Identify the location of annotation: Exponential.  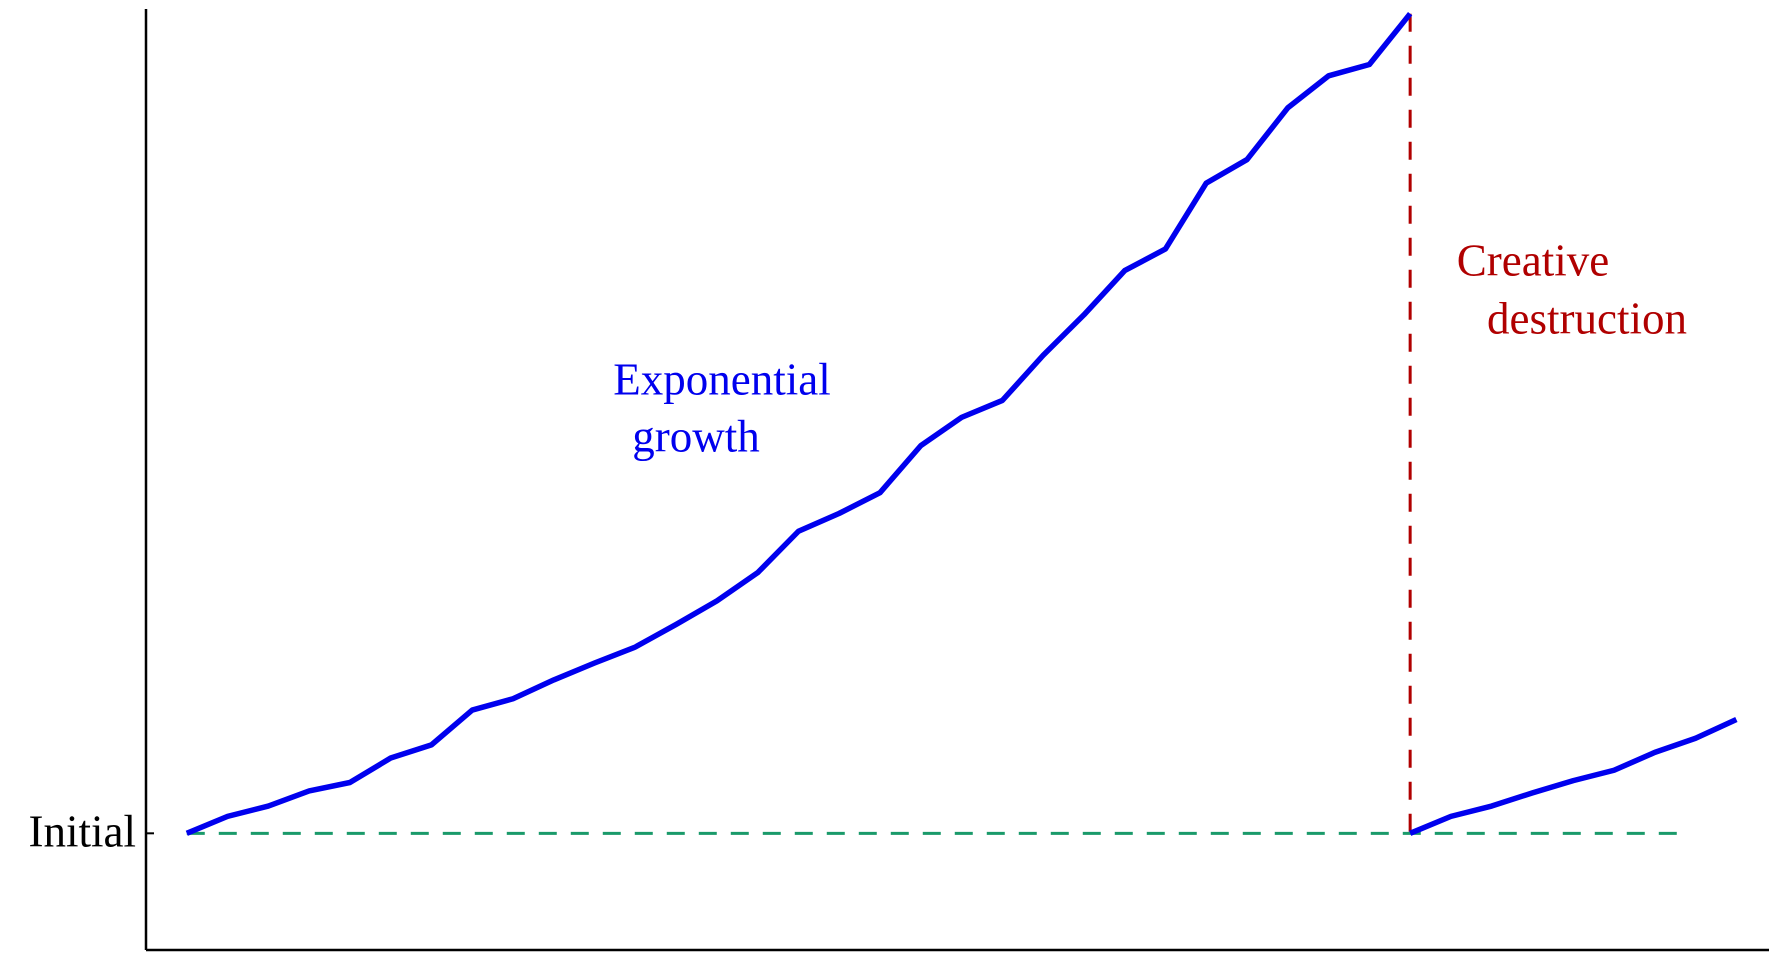
(721, 379).